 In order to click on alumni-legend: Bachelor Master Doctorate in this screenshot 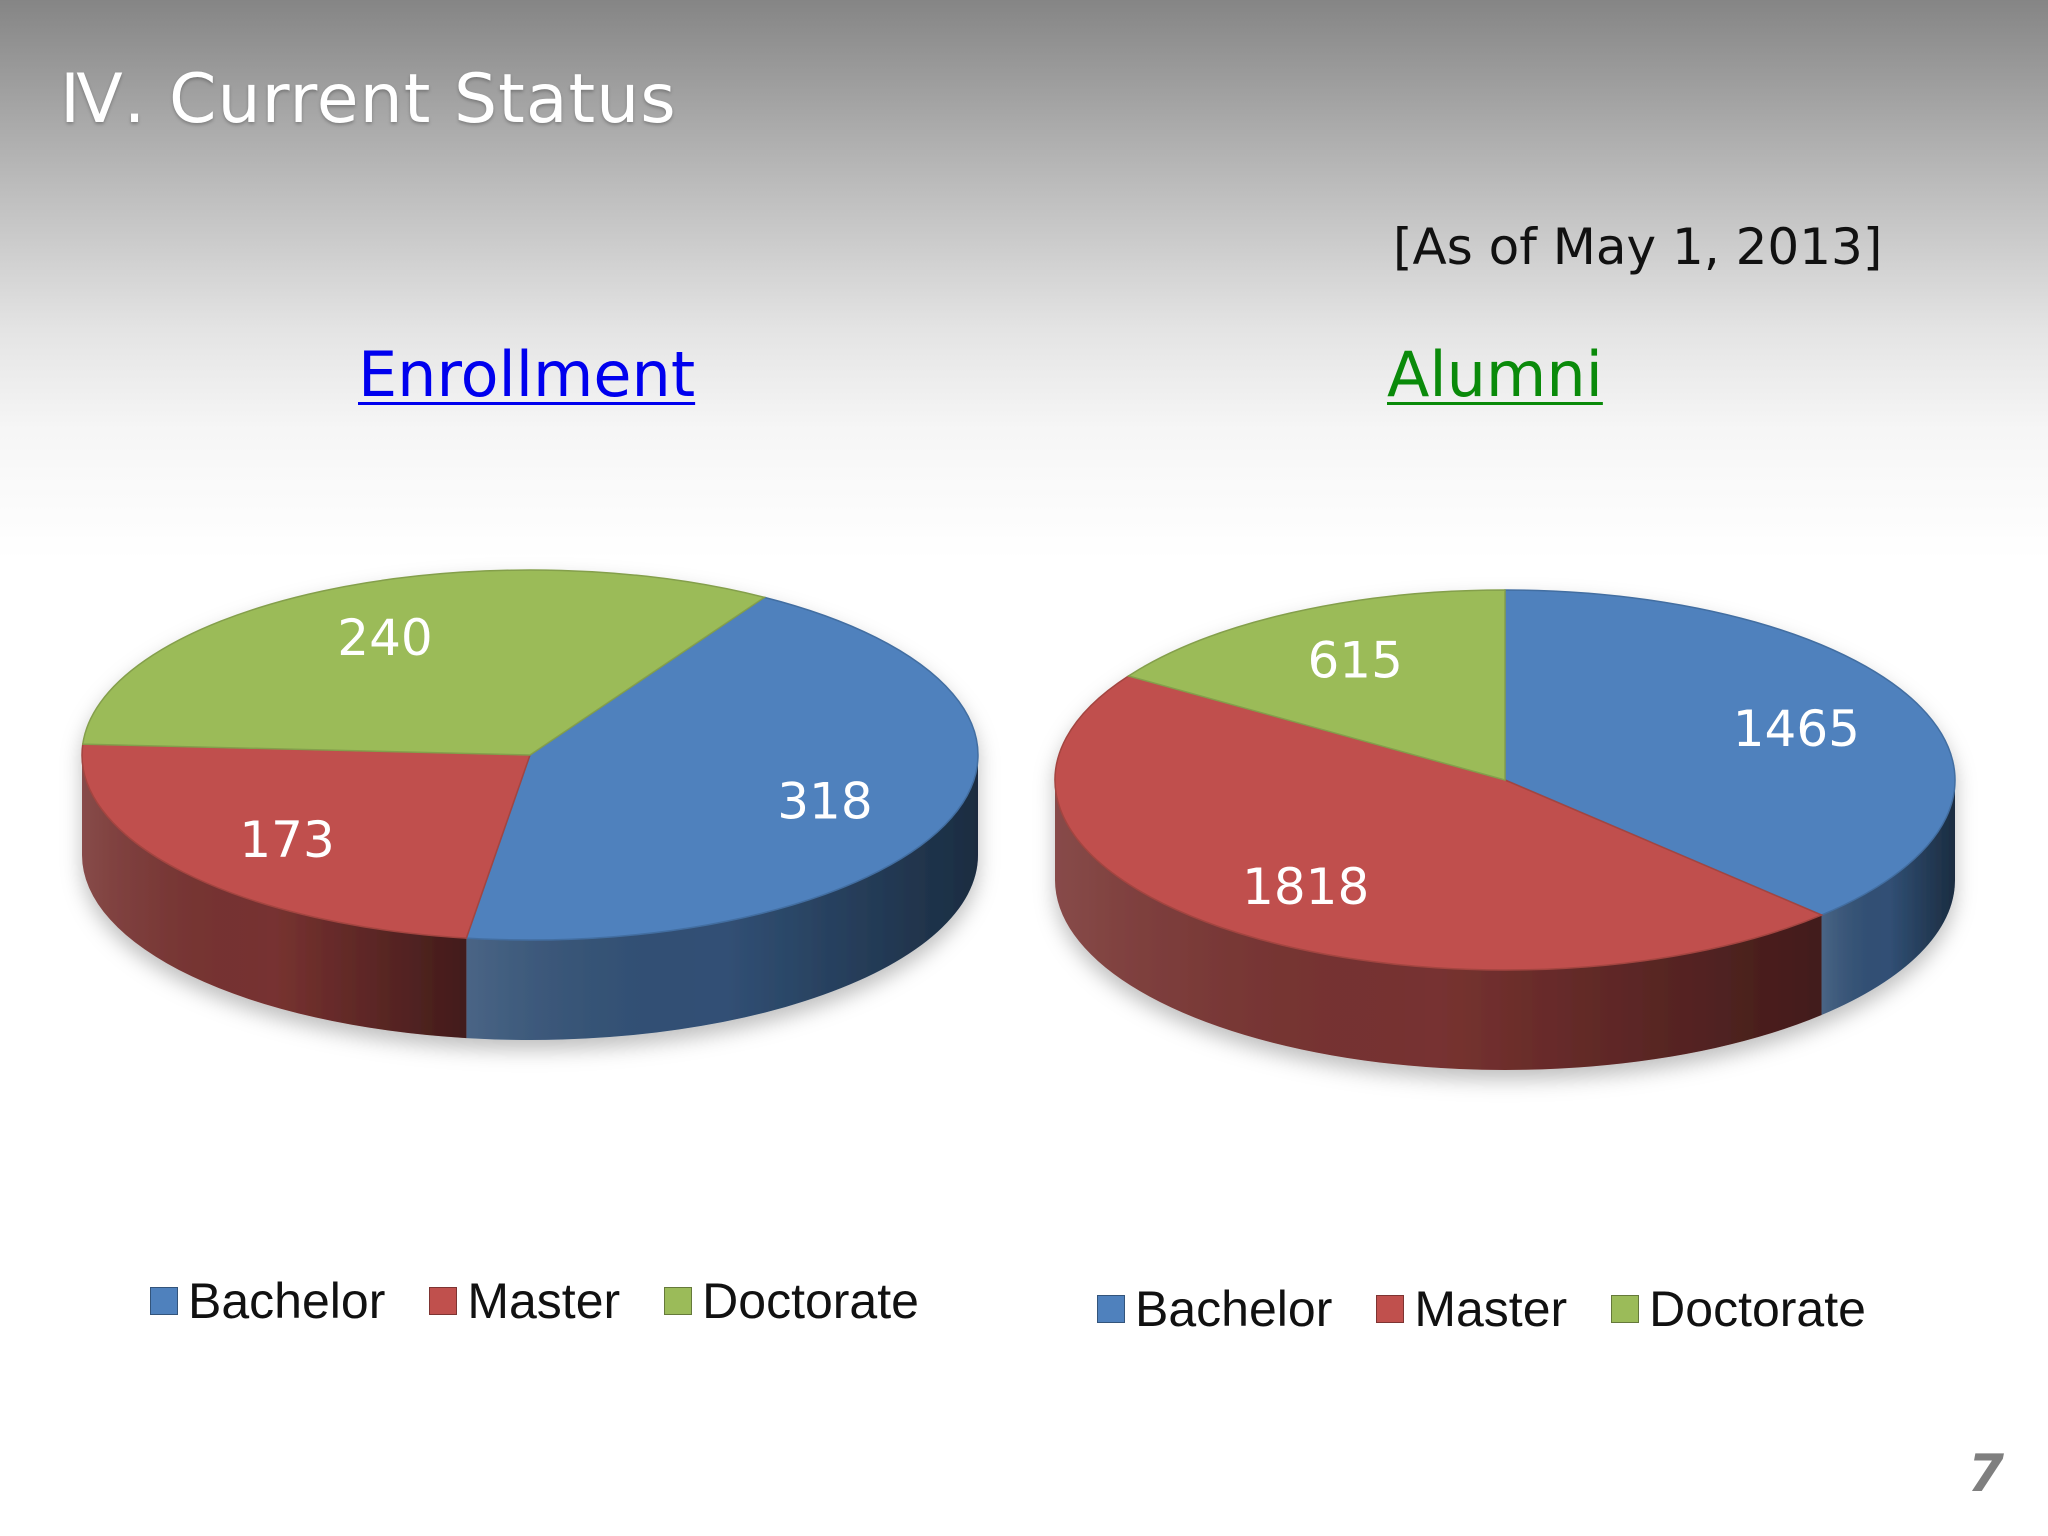, I will do `click(1503, 1309)`.